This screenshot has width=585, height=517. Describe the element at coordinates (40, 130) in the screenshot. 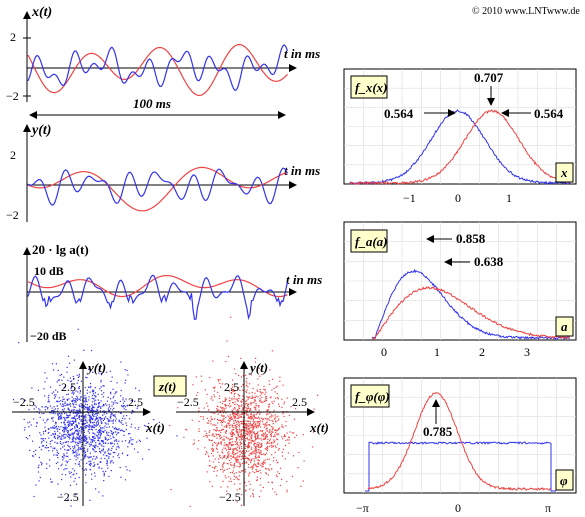

I see `y-t-ylabel: y(t)` at that location.